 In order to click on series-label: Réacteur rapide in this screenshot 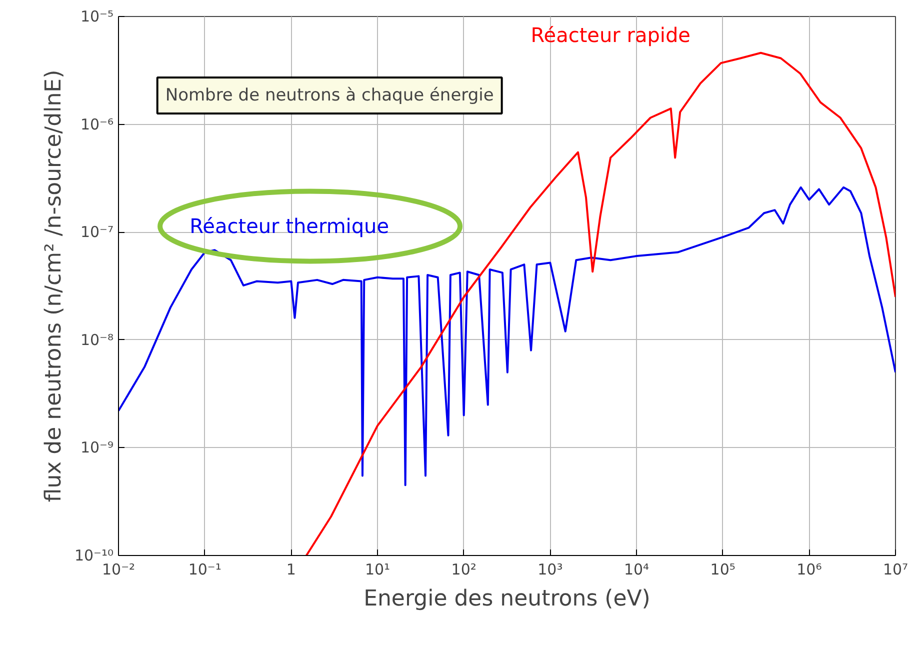, I will do `click(610, 34)`.